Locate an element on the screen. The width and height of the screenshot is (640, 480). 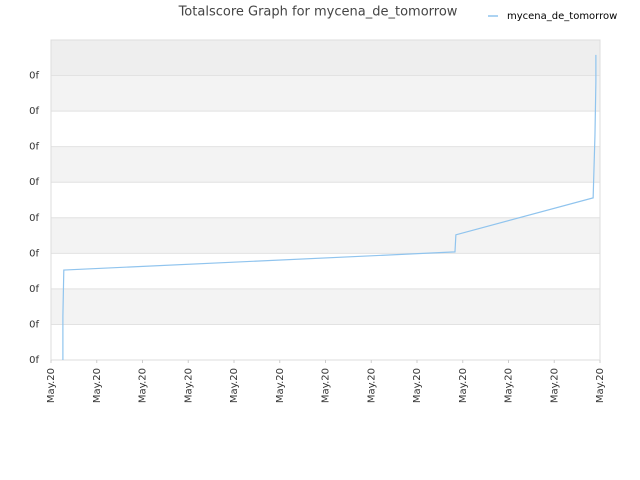
legend-label: mycena_de_tomorrow is located at coordinates (562, 16).